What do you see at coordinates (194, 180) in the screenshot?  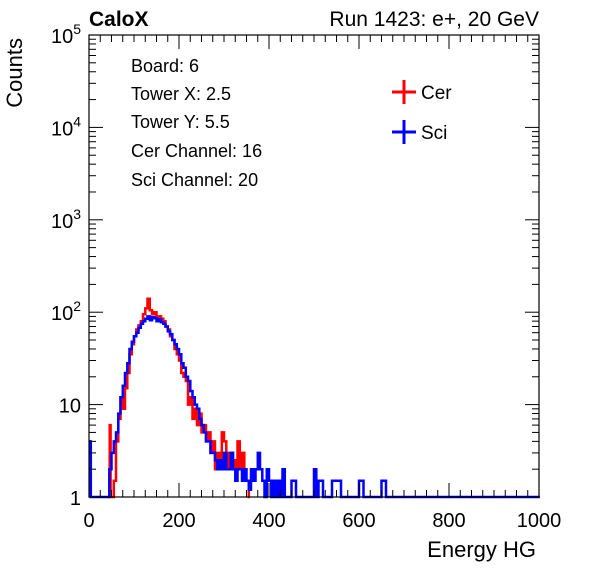 I see `info-sci-channel: Sci Channel: 20` at bounding box center [194, 180].